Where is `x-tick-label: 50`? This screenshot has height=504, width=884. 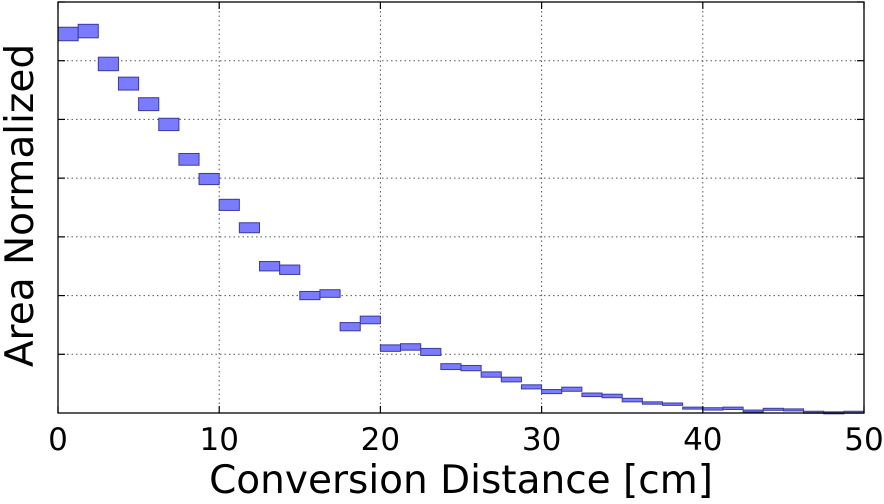 x-tick-label: 50 is located at coordinates (863, 440).